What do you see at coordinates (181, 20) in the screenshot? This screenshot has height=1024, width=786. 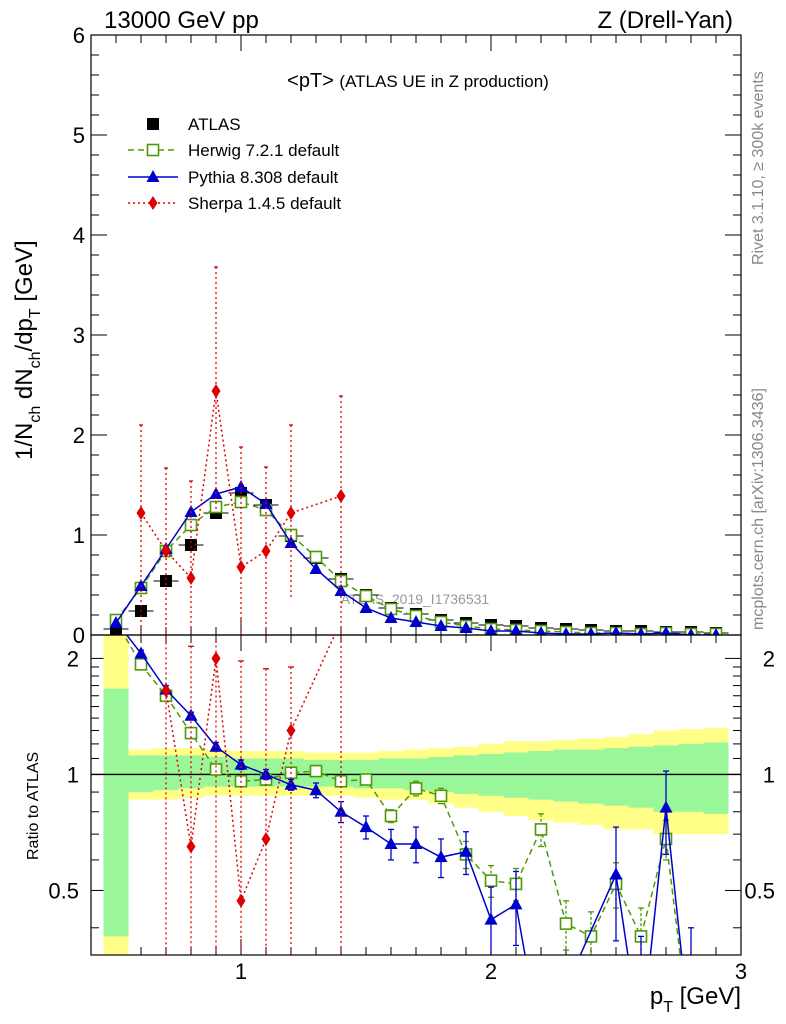 I see `header-left: 13000 GeV pp` at bounding box center [181, 20].